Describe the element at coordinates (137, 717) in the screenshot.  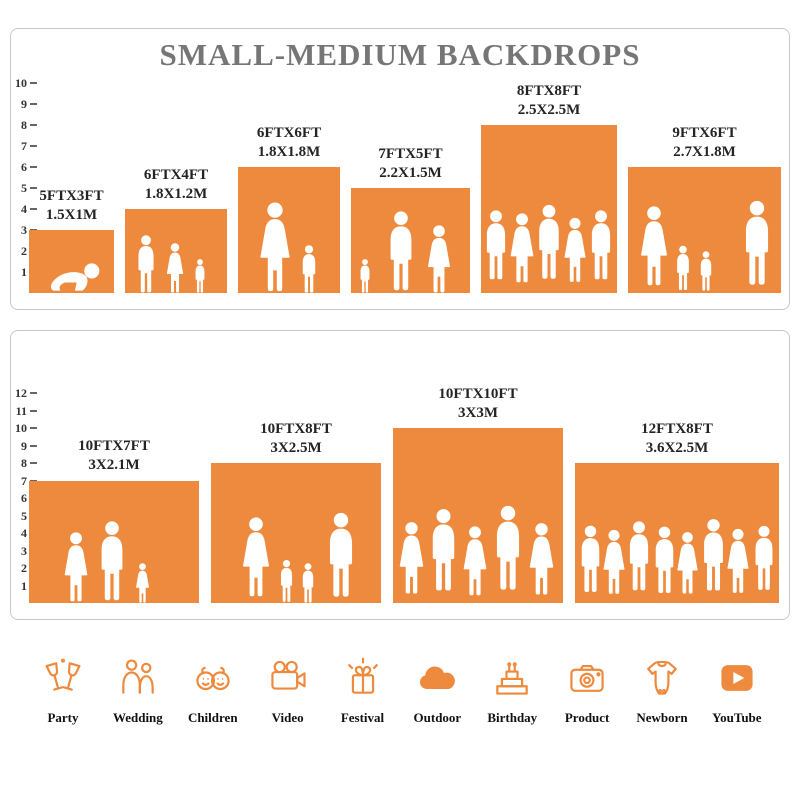
I see `category-label: Wedding` at that location.